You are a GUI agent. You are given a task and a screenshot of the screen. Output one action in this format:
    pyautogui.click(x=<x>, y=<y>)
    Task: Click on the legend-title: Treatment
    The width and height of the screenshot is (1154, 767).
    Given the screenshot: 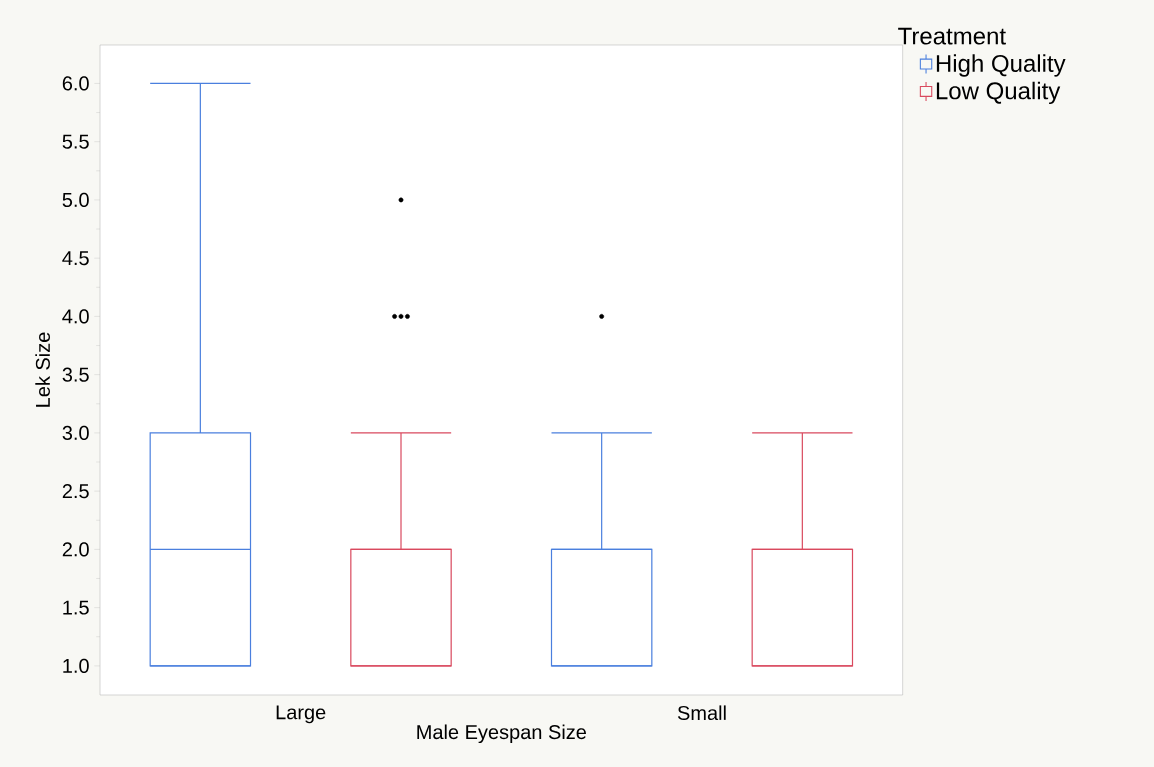 What is the action you would take?
    pyautogui.click(x=952, y=36)
    